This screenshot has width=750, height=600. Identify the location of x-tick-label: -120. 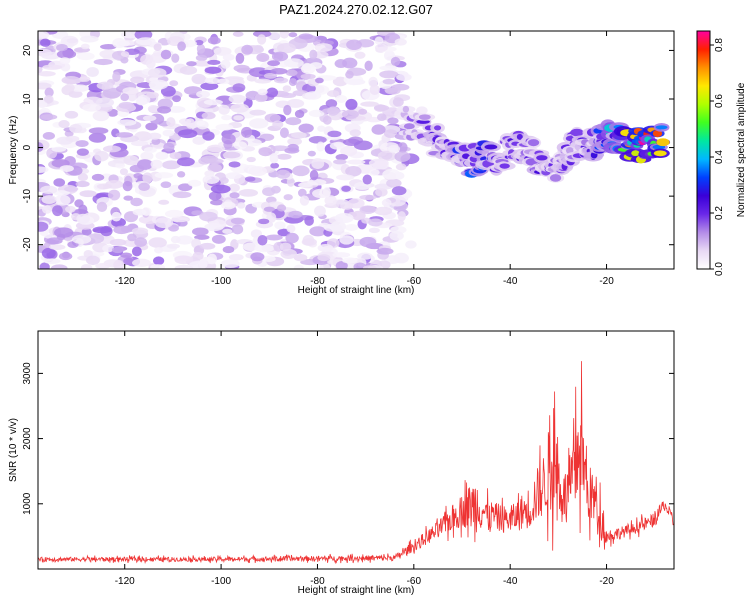
(125, 581).